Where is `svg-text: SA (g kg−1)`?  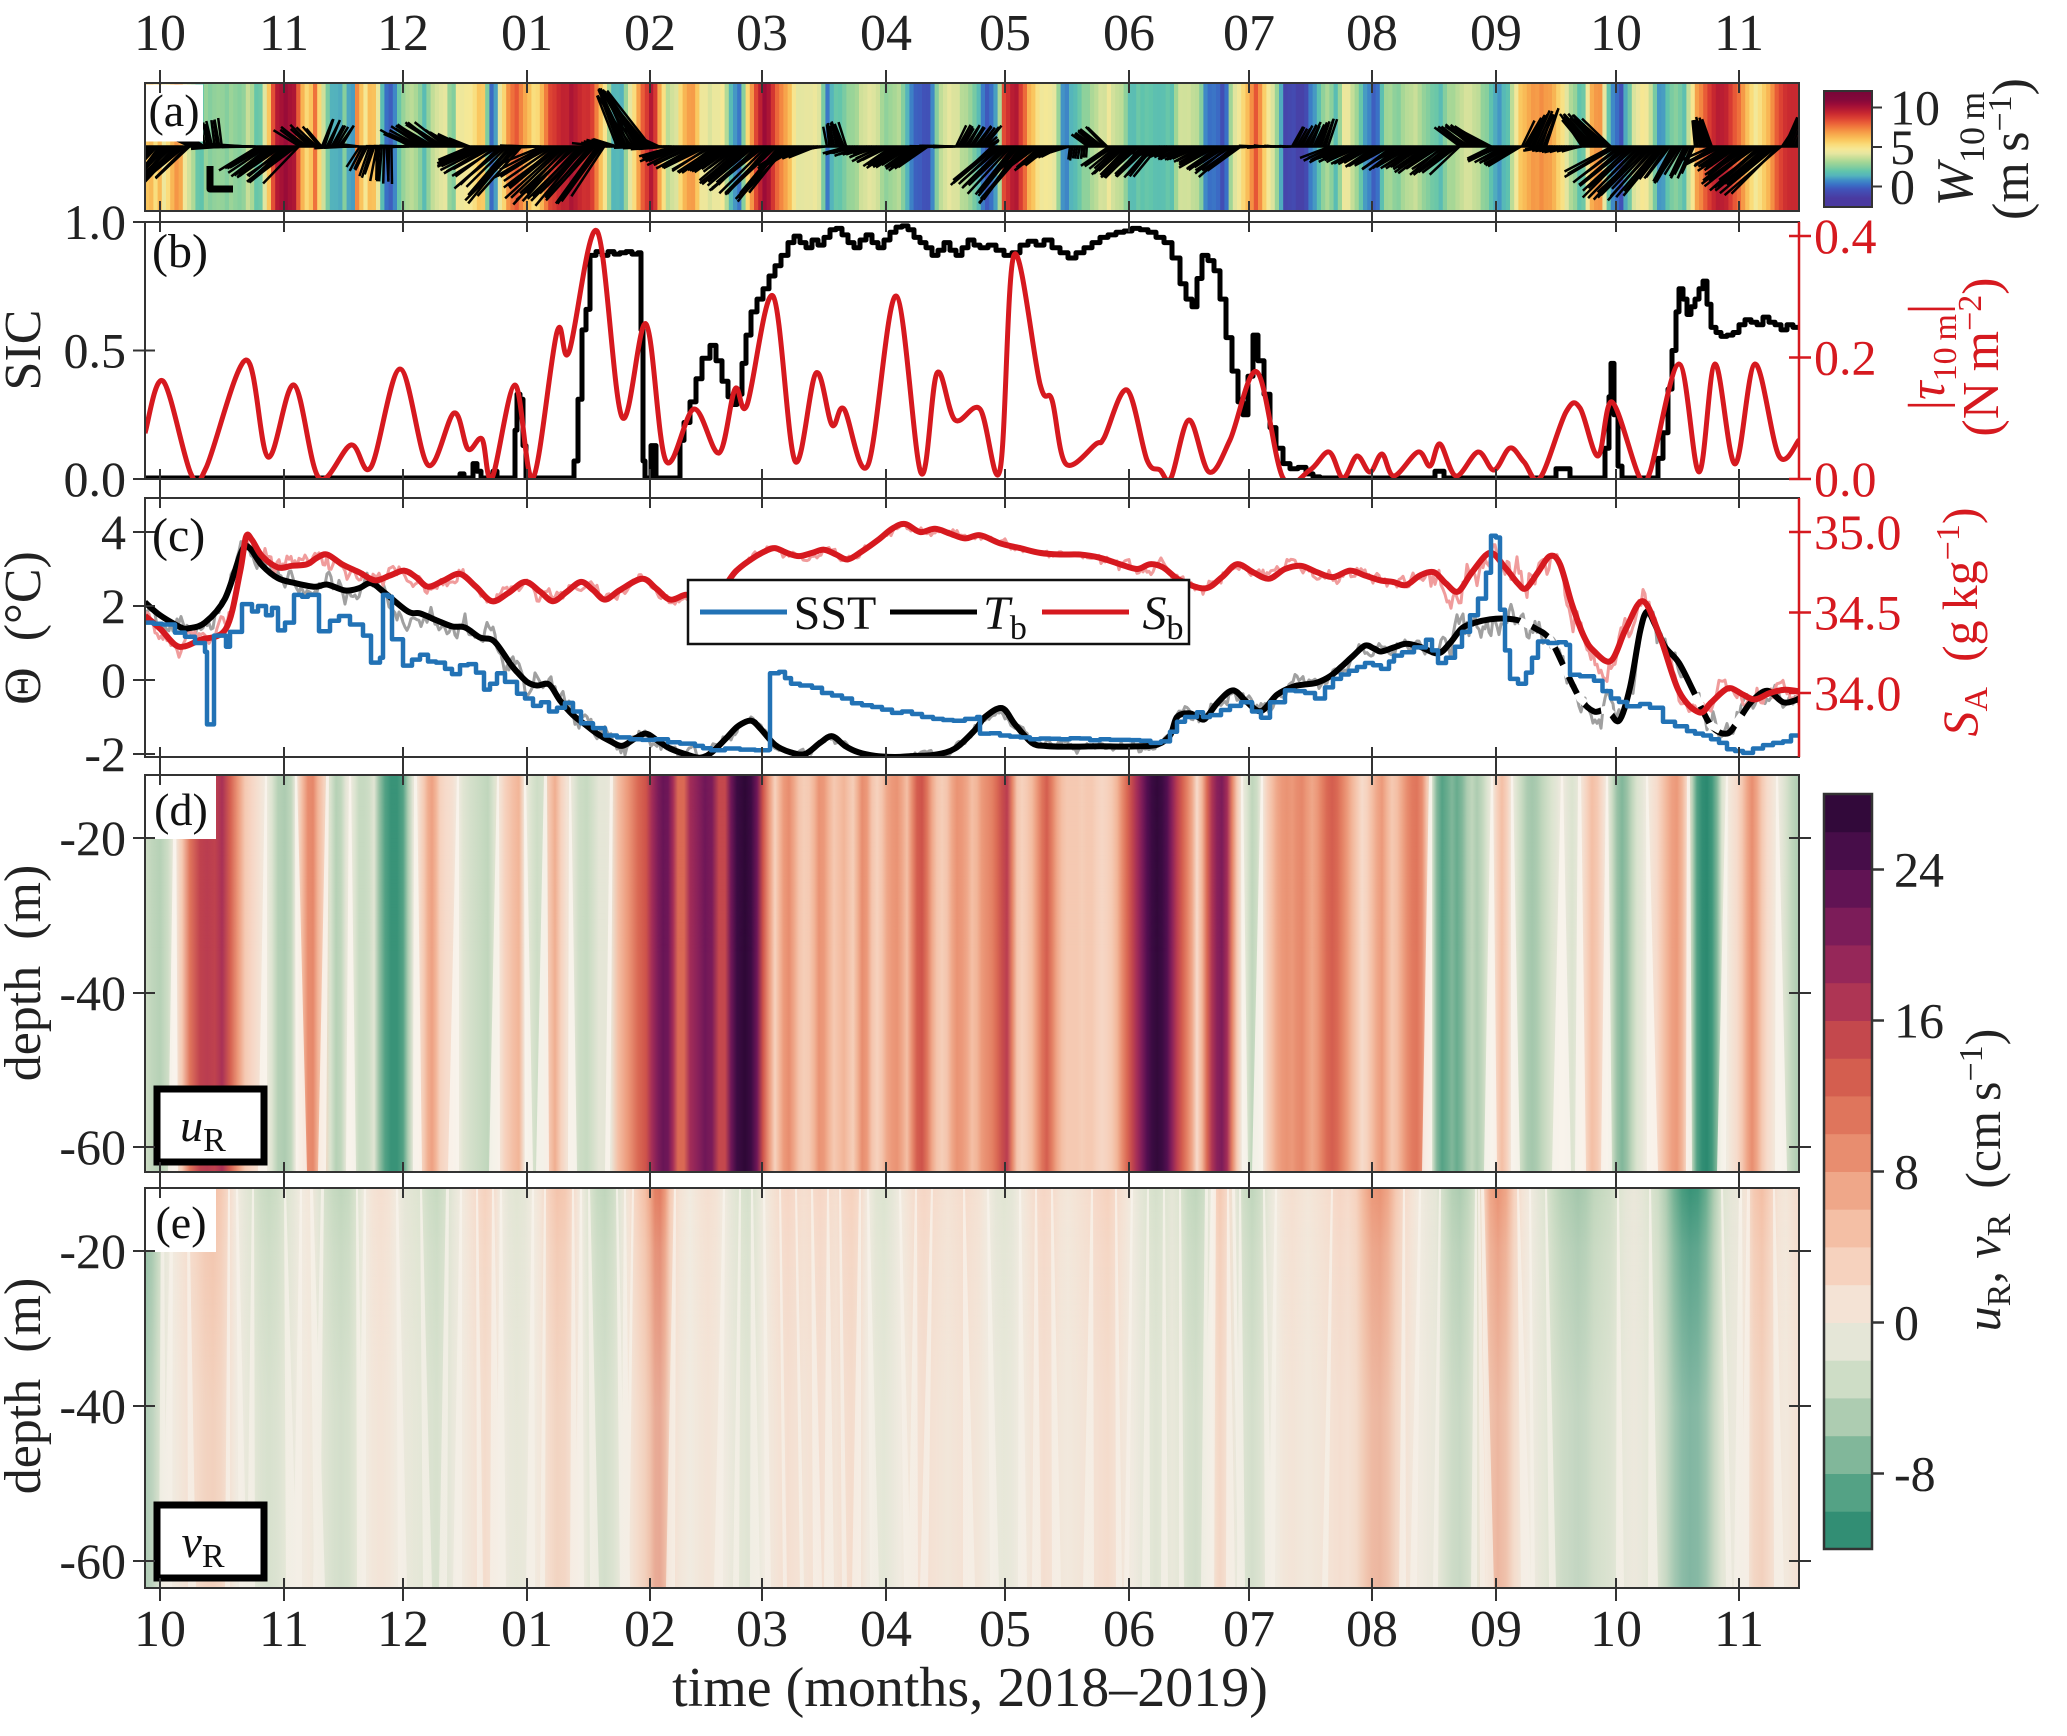
svg-text: SA (g kg−1) is located at coordinates (1962, 621).